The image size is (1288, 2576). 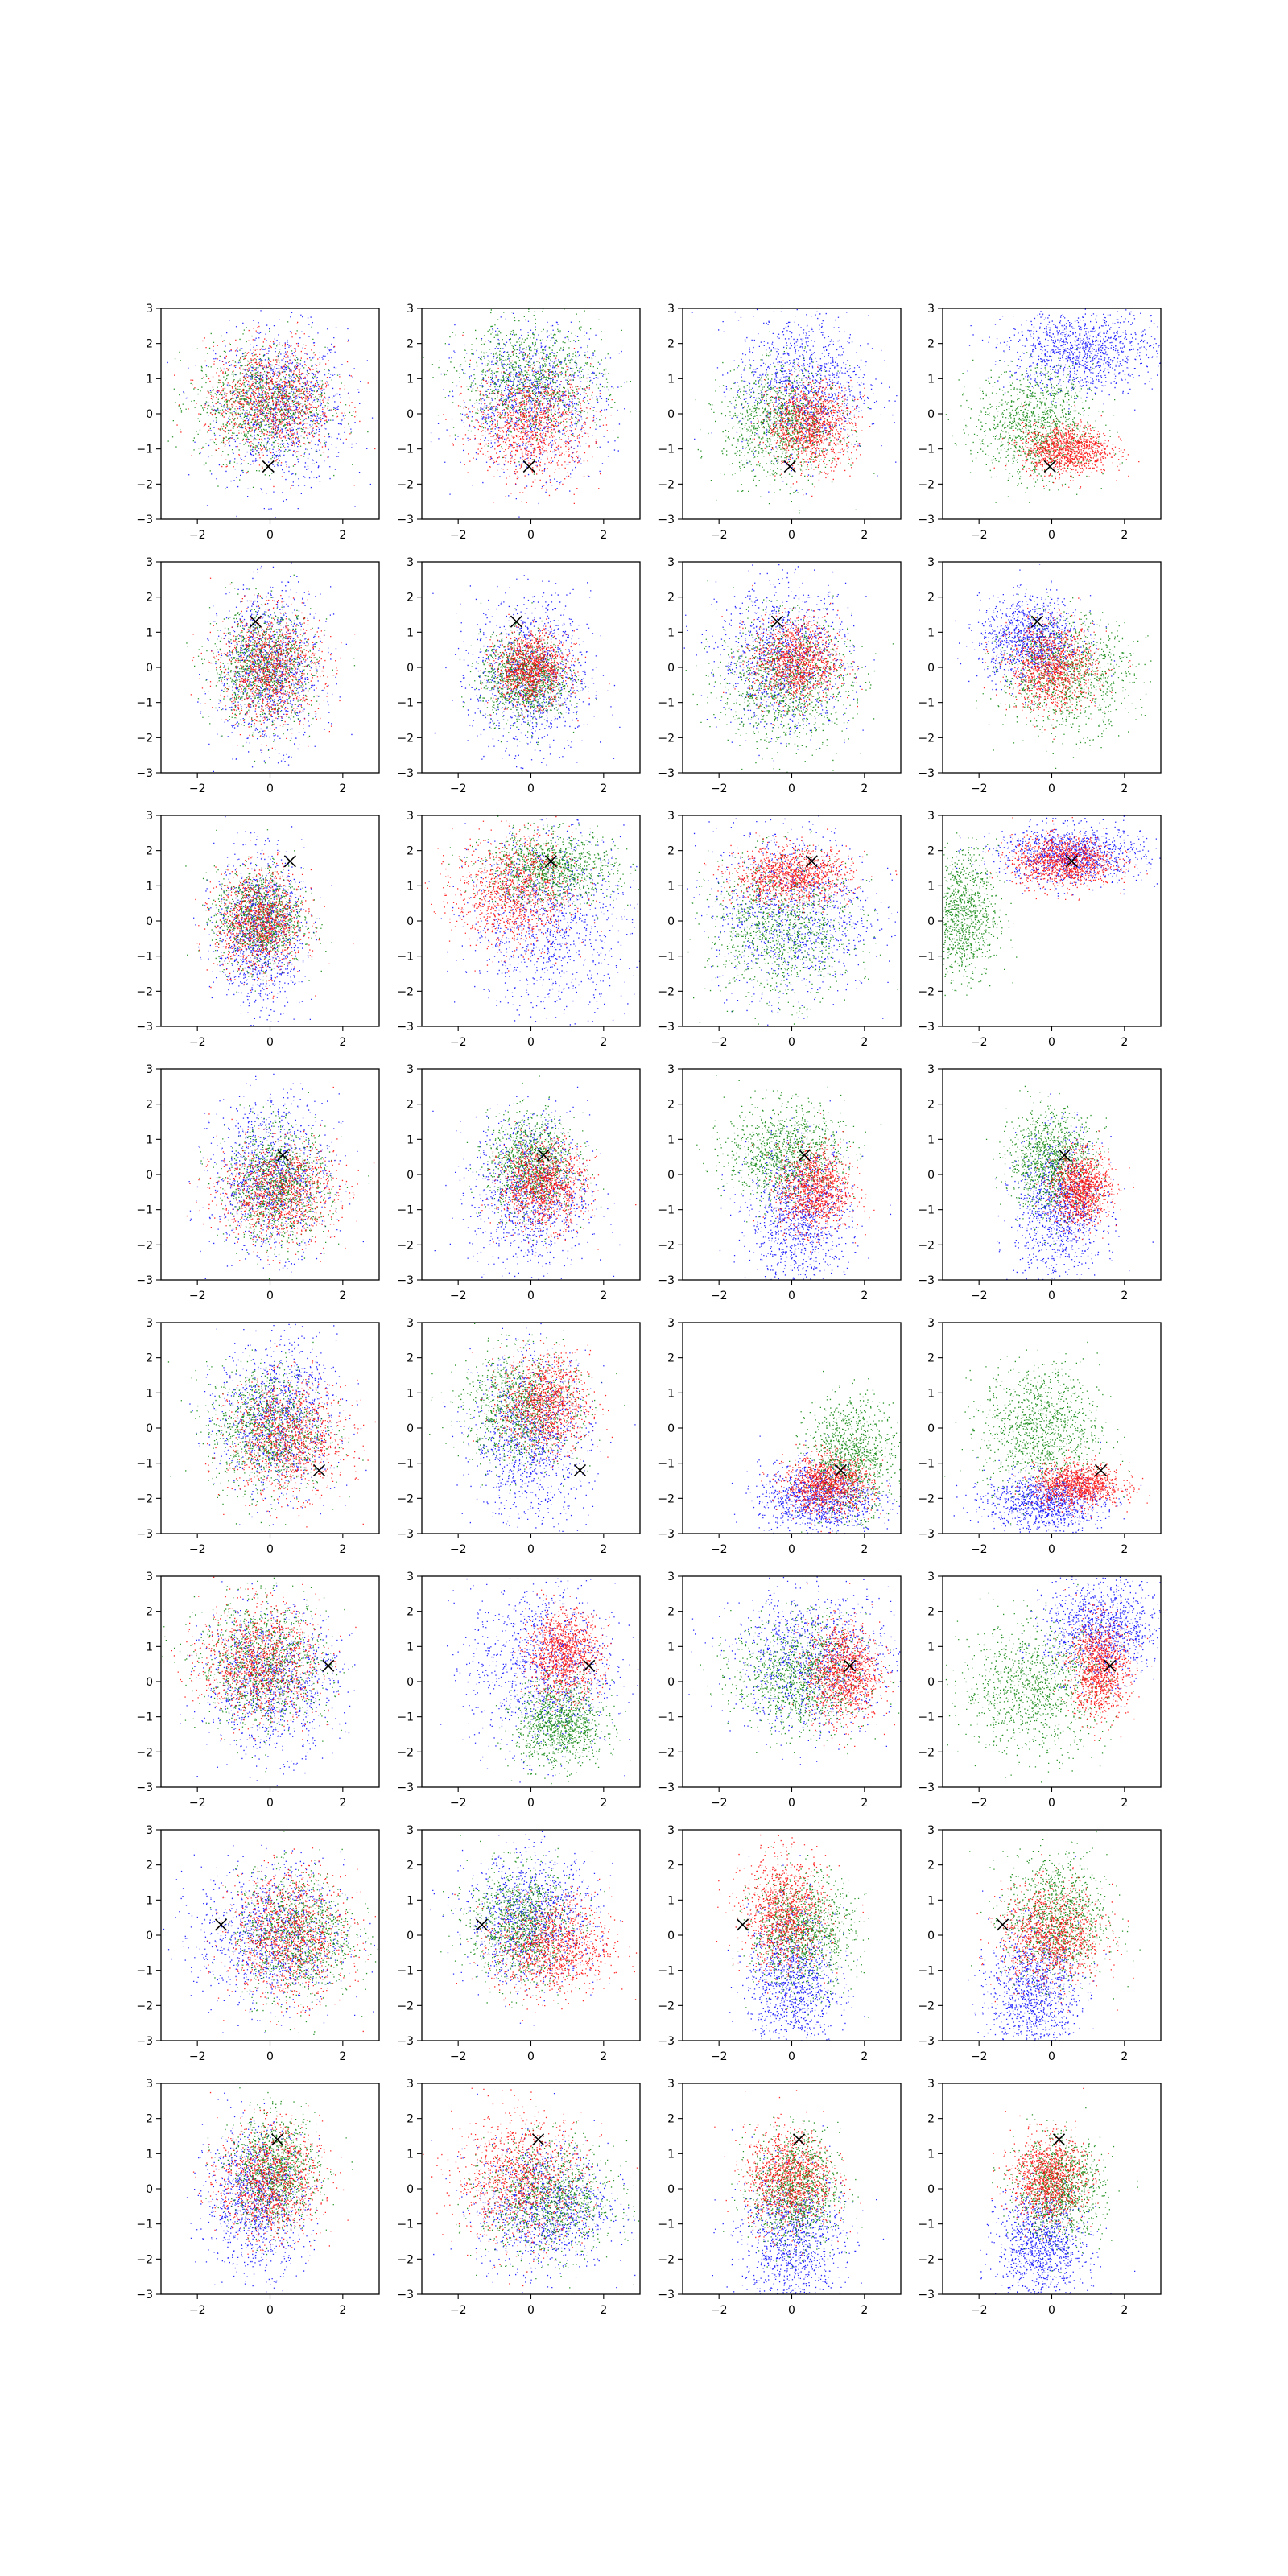 I want to click on subplot-r8-c1: −2 0 2 −3 −2 −1 0 1 2 3, so click(x=258, y=2197).